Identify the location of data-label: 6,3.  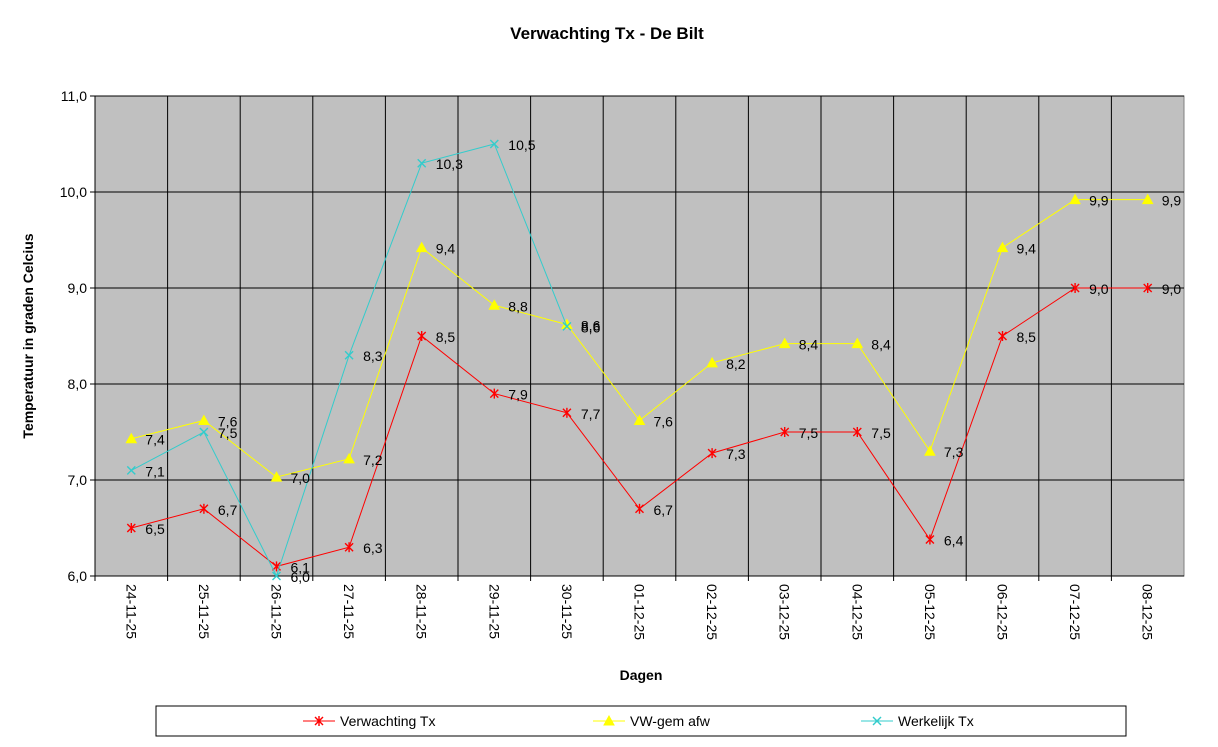
(373, 548).